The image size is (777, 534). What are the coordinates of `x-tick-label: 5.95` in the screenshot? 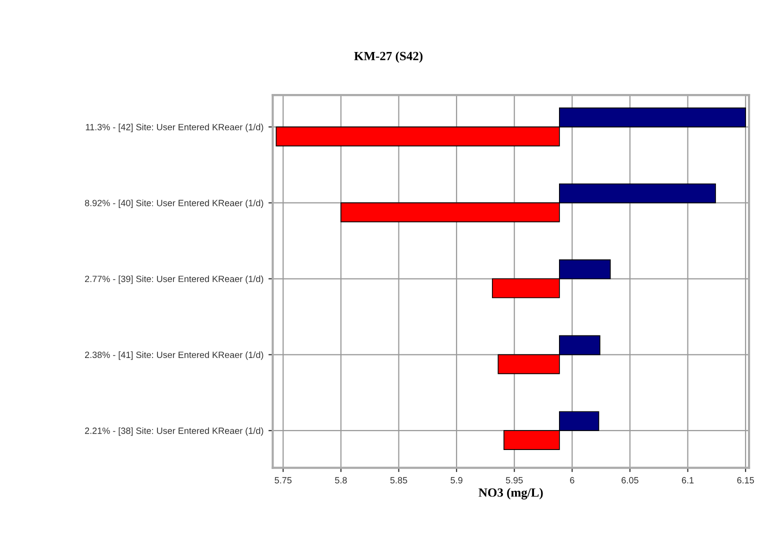 It's located at (514, 480).